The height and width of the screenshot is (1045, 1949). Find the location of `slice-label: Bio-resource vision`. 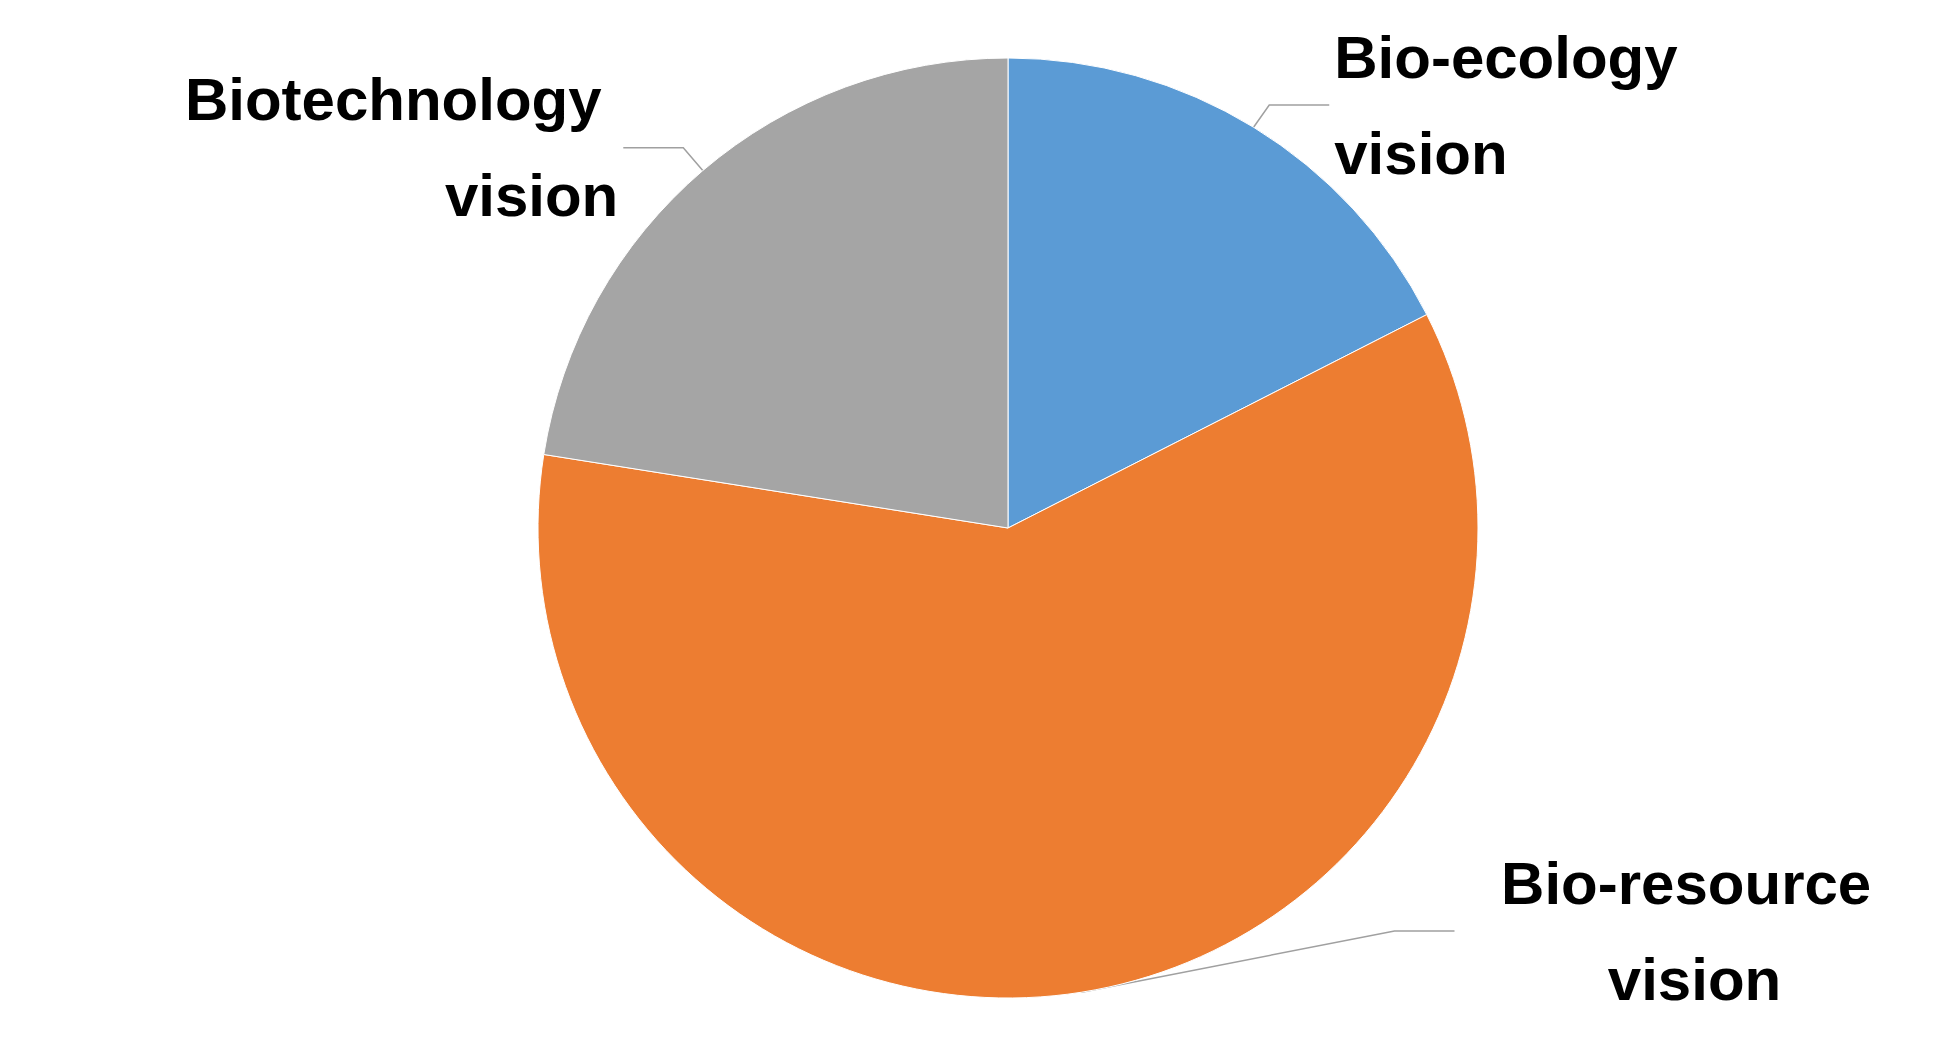

slice-label: Bio-resource vision is located at coordinates (1694, 931).